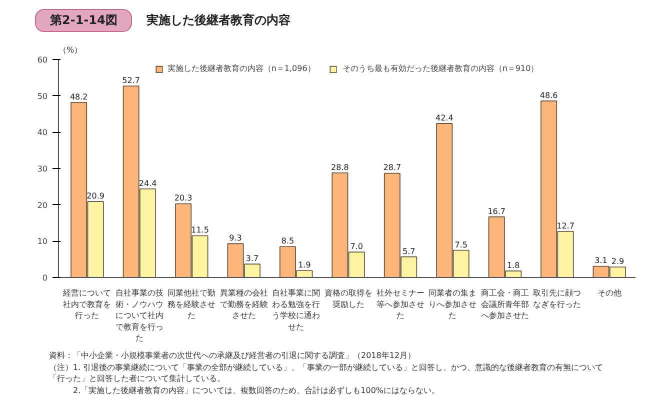  Describe the element at coordinates (45, 278) in the screenshot. I see `y-tick-label: 0` at that location.